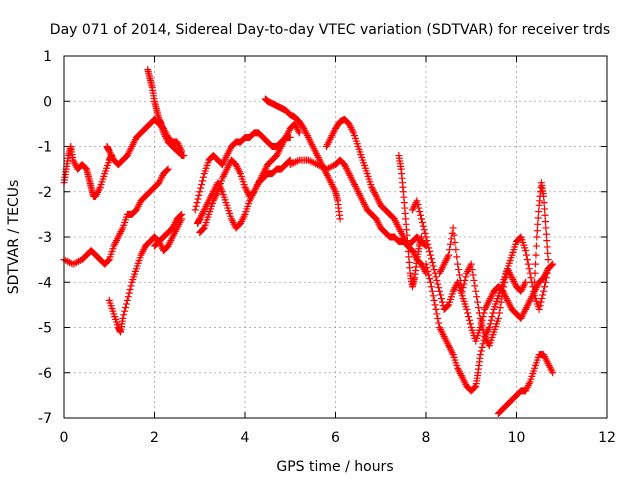 Image resolution: width=640 pixels, height=480 pixels. I want to click on y-tick-label: 1, so click(47, 57).